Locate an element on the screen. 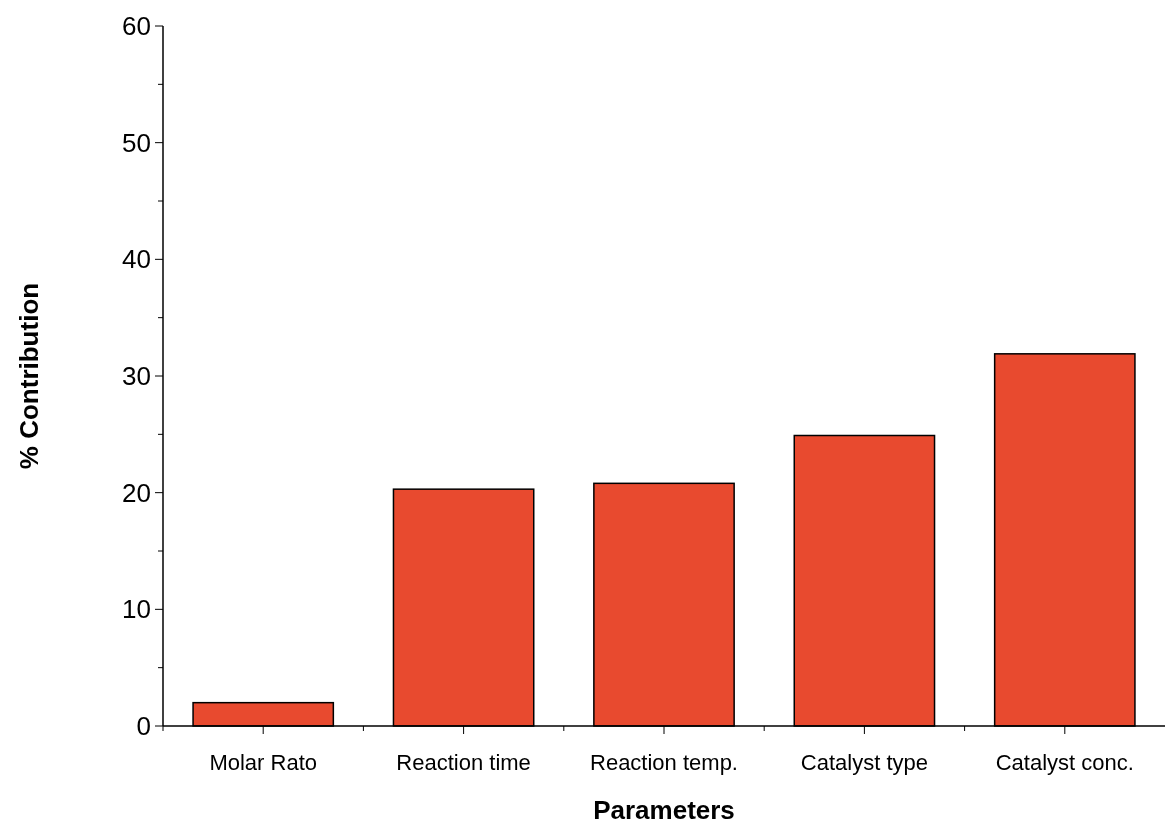  x-tick-label: Molar Rato is located at coordinates (263, 762).